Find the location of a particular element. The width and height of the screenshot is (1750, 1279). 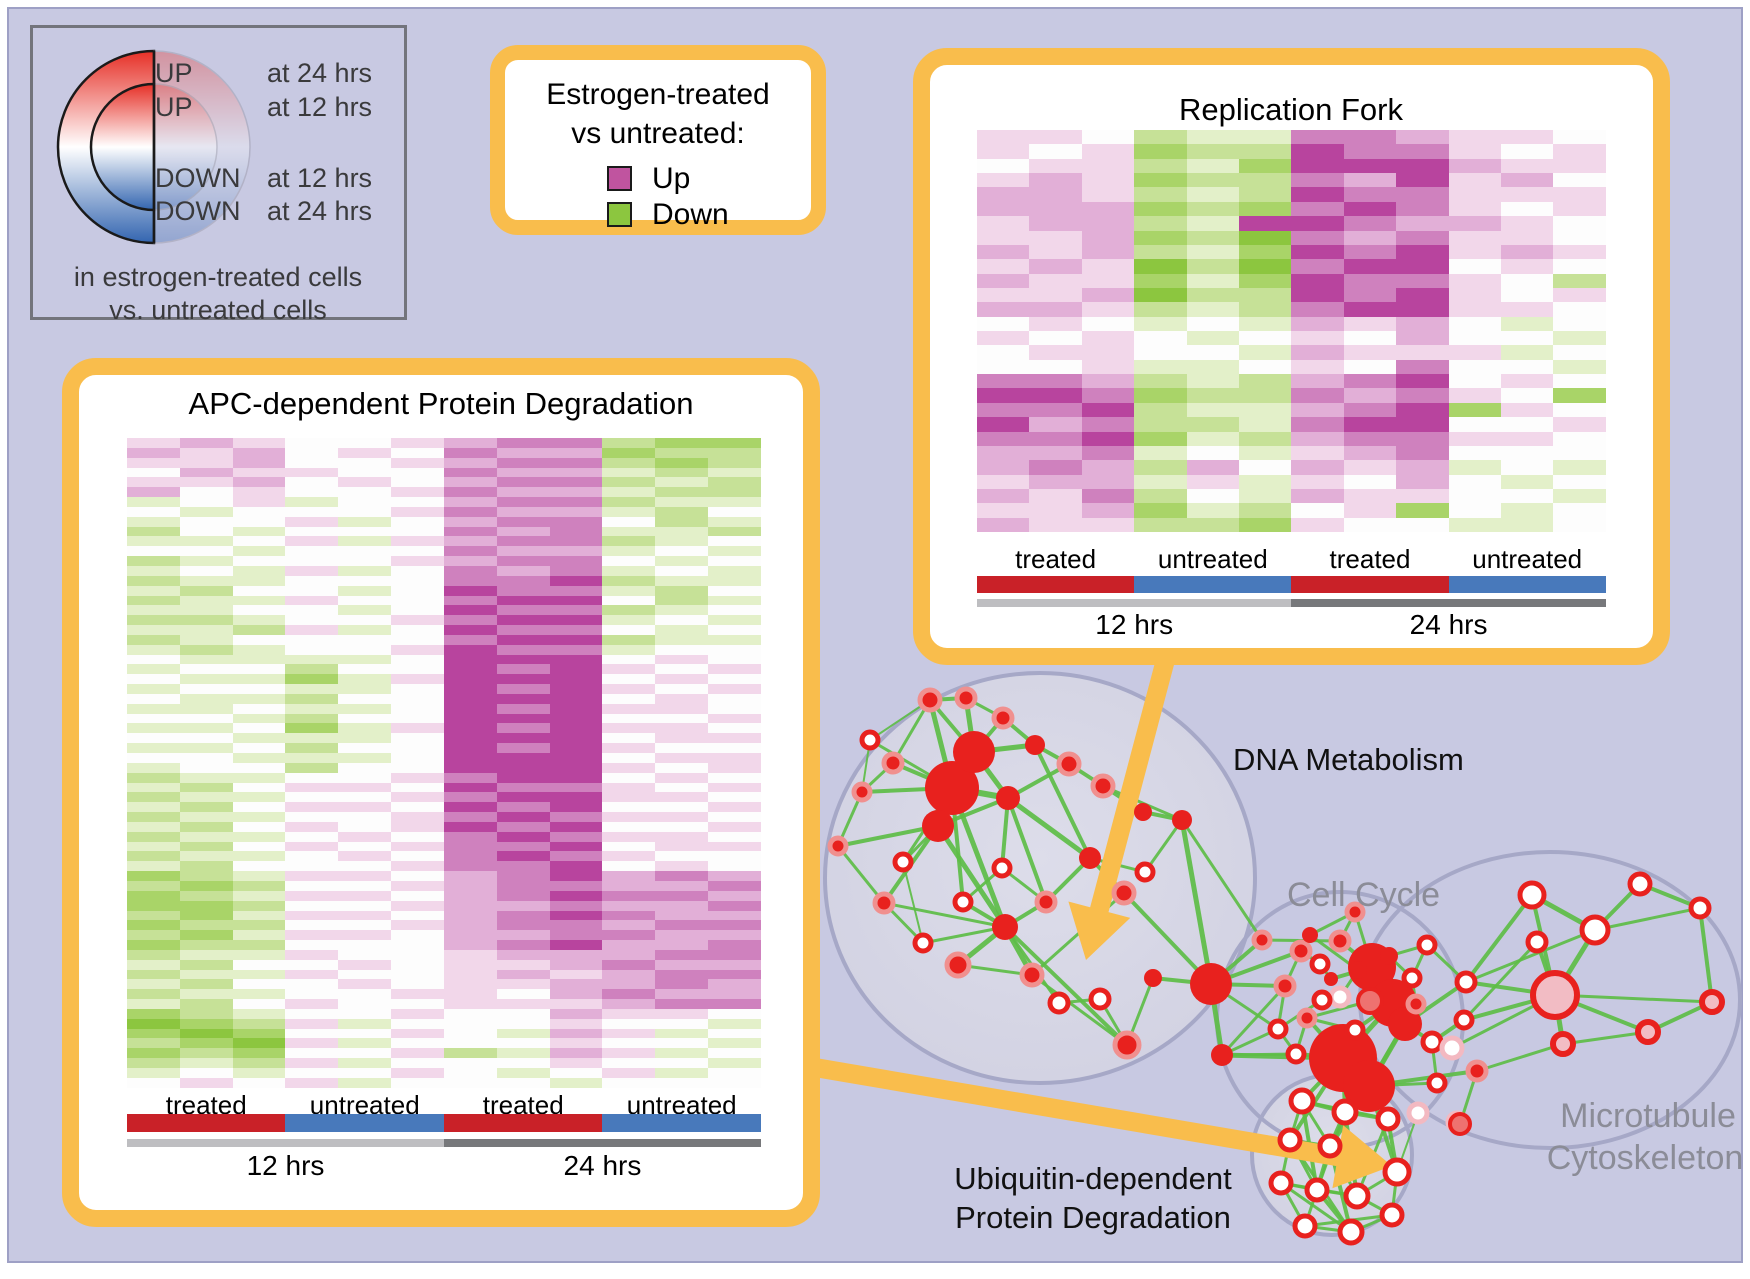

panel-apc-title: APC-dependent Protein Degradation is located at coordinates (441, 403).